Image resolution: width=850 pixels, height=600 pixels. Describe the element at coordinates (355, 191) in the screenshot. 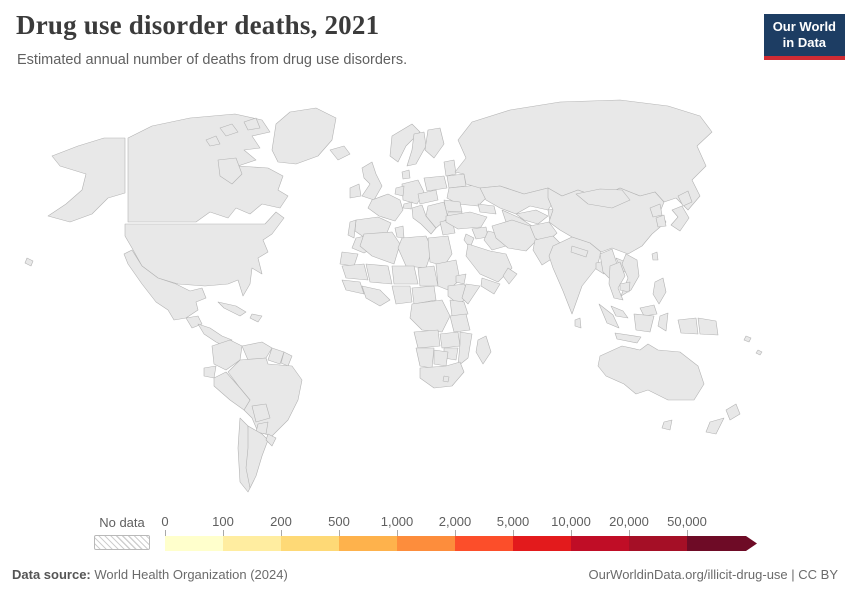

I see `country-ireland` at that location.